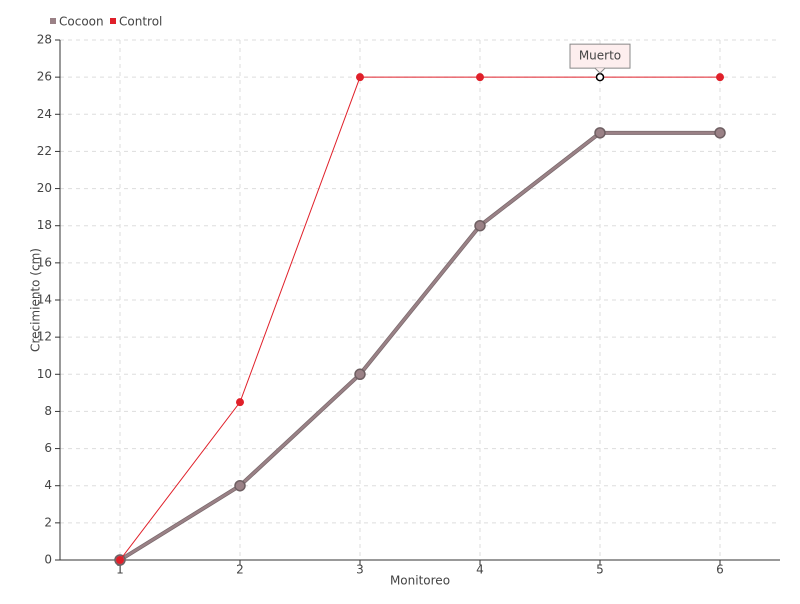 Image resolution: width=800 pixels, height=604 pixels. I want to click on y-tick-label: 12, so click(44, 337).